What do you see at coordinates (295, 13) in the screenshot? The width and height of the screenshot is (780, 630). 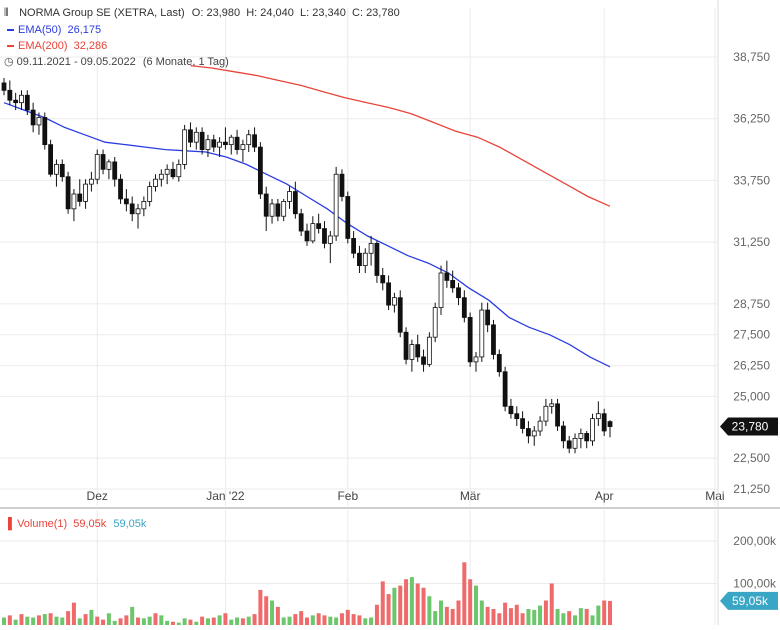 I see `ohlc-readout: O: 23,980 H: 24,040 L: 23,340 C: 23,780` at bounding box center [295, 13].